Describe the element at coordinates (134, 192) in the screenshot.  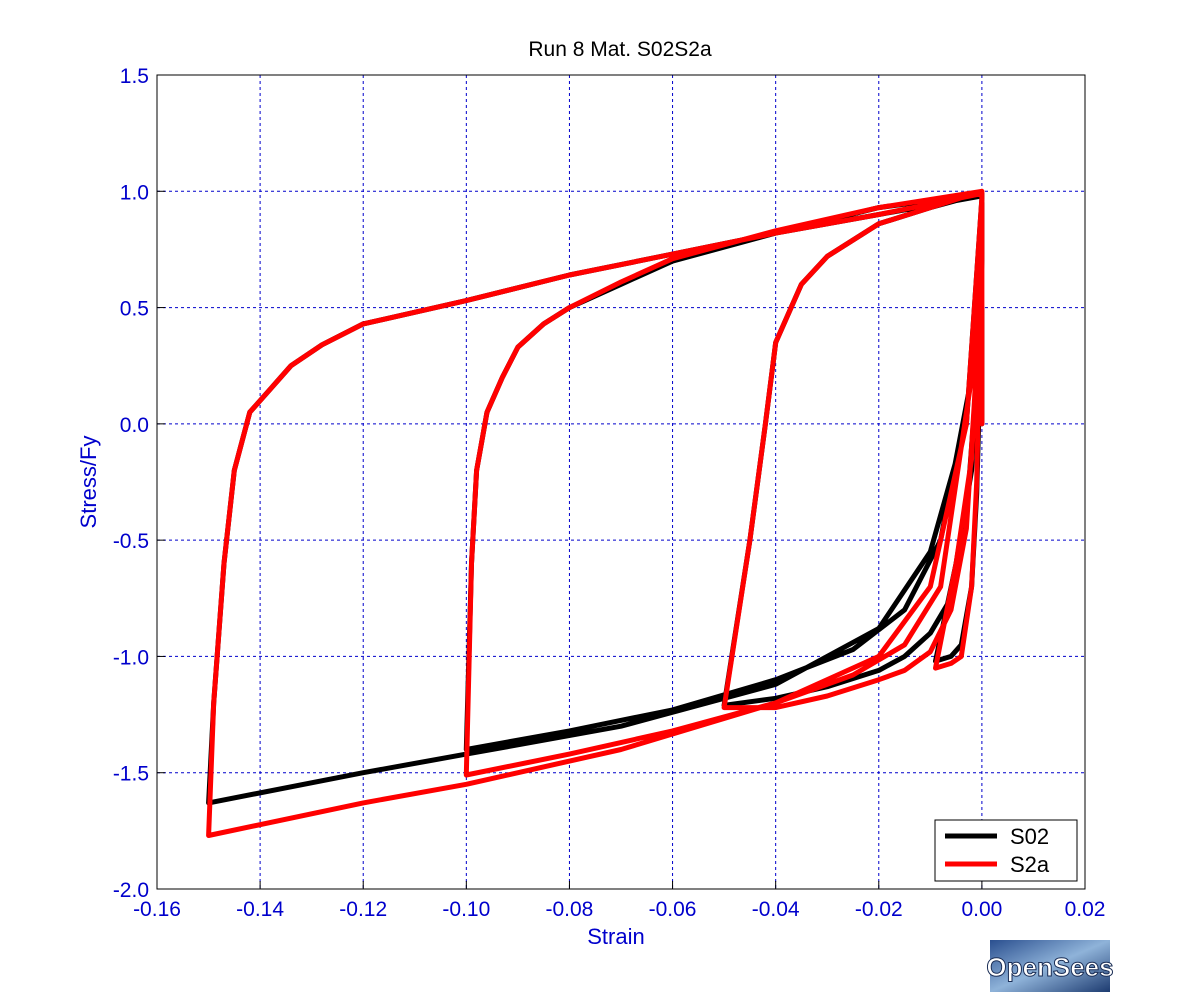
I see `y-tick-label: 1.0` at that location.